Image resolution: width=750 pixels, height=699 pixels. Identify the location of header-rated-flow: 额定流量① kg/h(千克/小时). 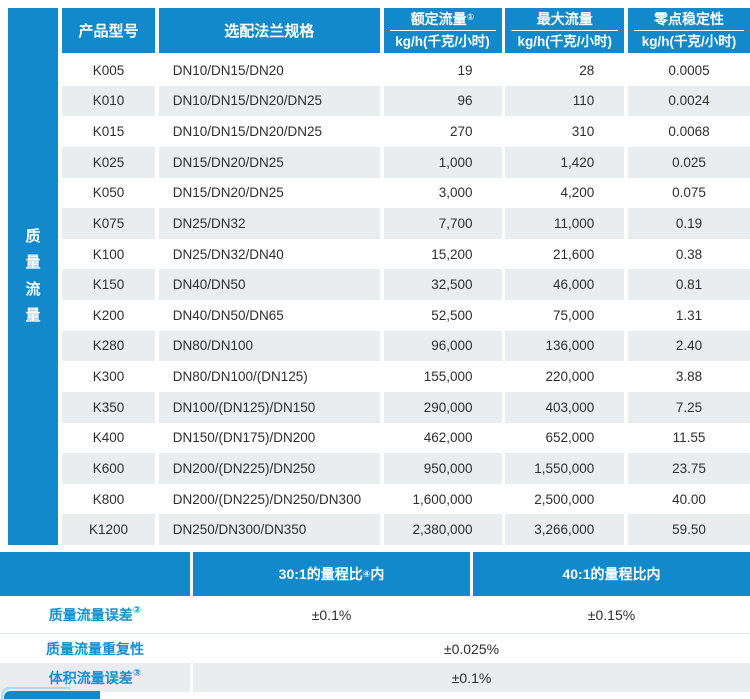
(442, 30).